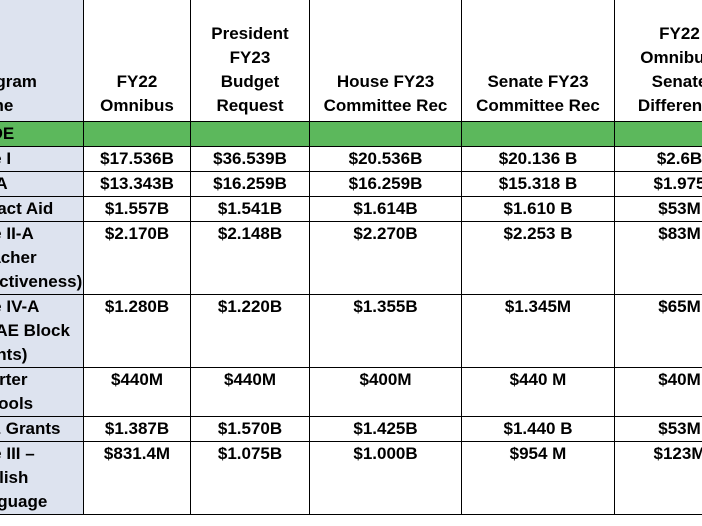  What do you see at coordinates (250, 33) in the screenshot?
I see `column-header-line: President` at bounding box center [250, 33].